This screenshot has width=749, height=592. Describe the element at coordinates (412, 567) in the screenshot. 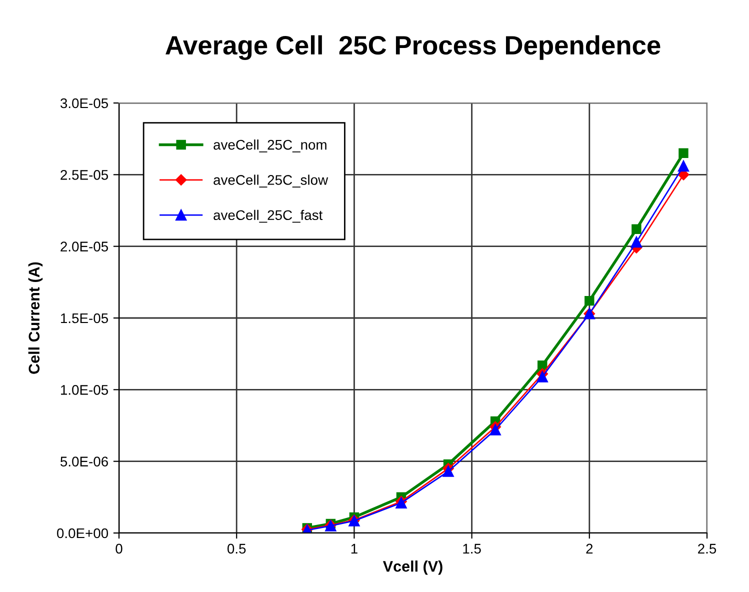

I see `x-axis-title: Vcell (V)` at that location.